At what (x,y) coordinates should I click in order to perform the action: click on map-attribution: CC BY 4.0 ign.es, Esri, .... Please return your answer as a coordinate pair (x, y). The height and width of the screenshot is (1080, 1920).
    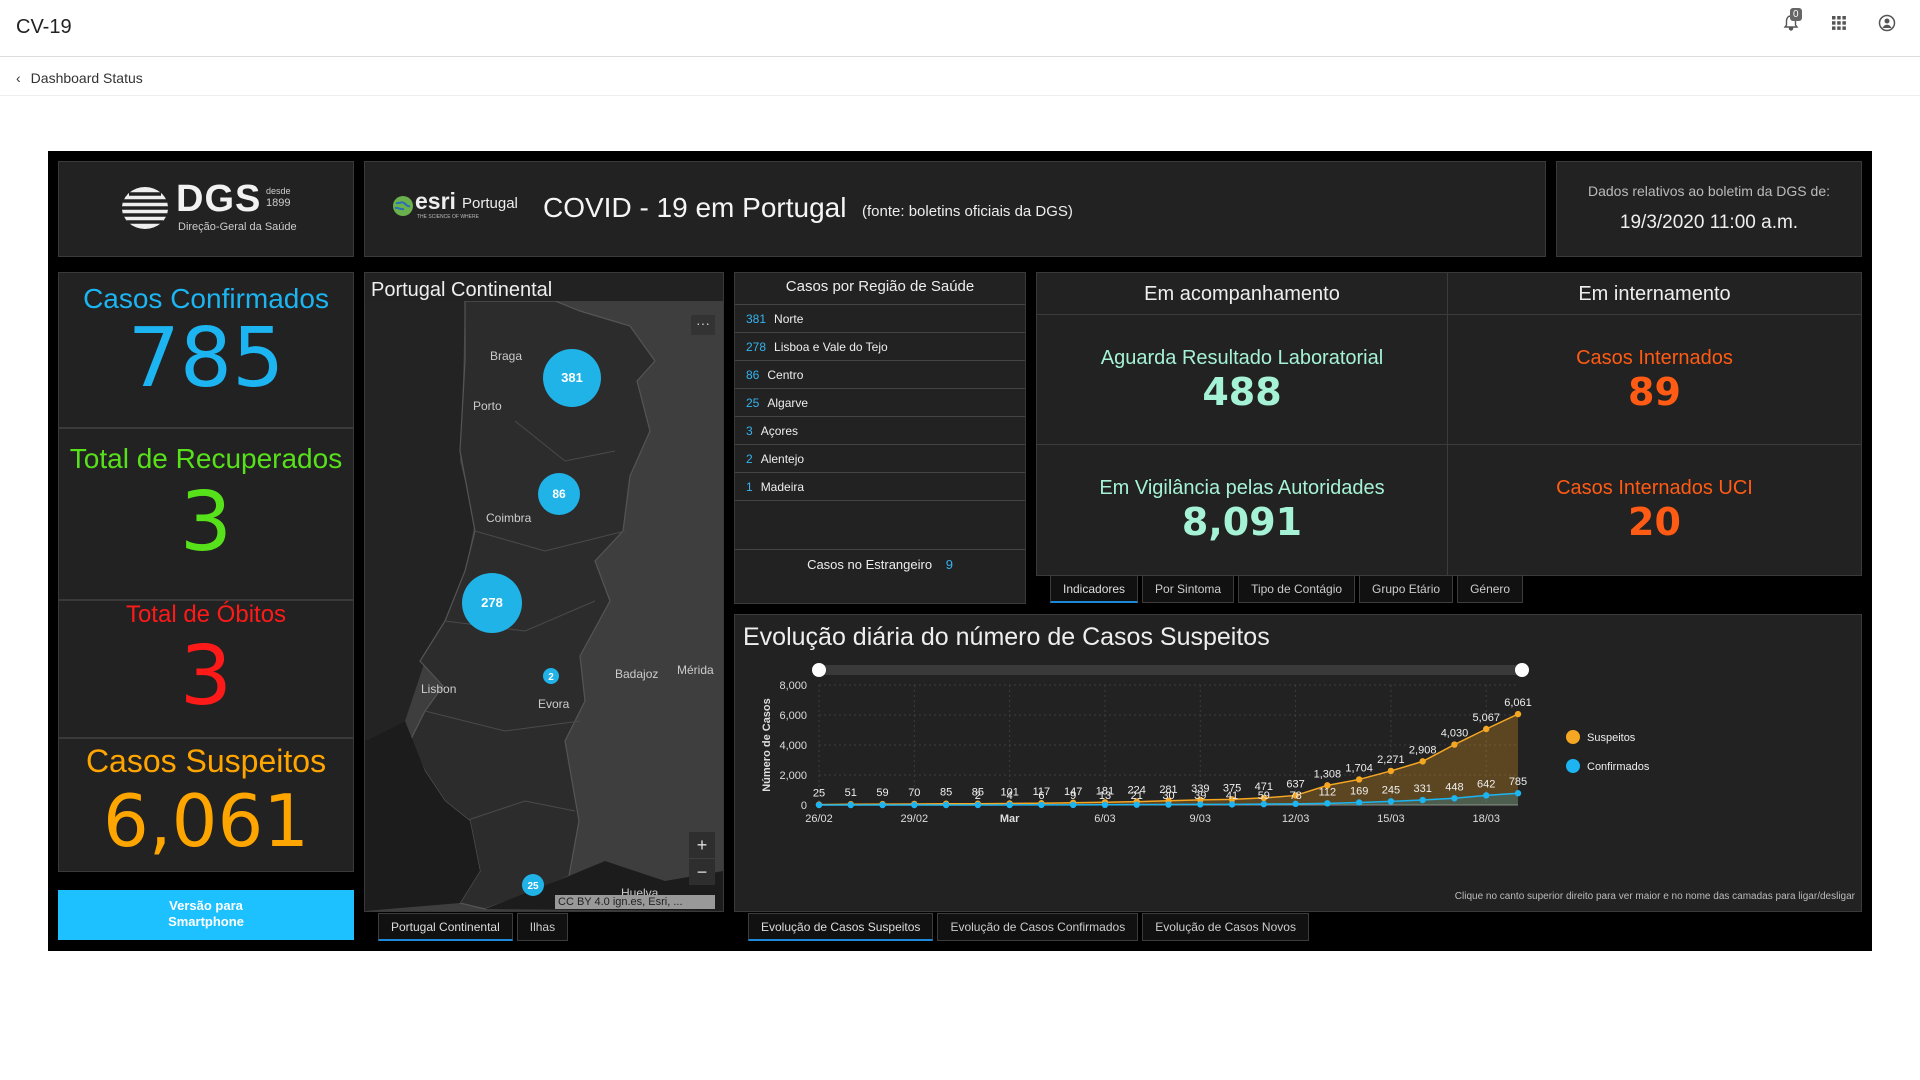
    Looking at the image, I should click on (635, 902).